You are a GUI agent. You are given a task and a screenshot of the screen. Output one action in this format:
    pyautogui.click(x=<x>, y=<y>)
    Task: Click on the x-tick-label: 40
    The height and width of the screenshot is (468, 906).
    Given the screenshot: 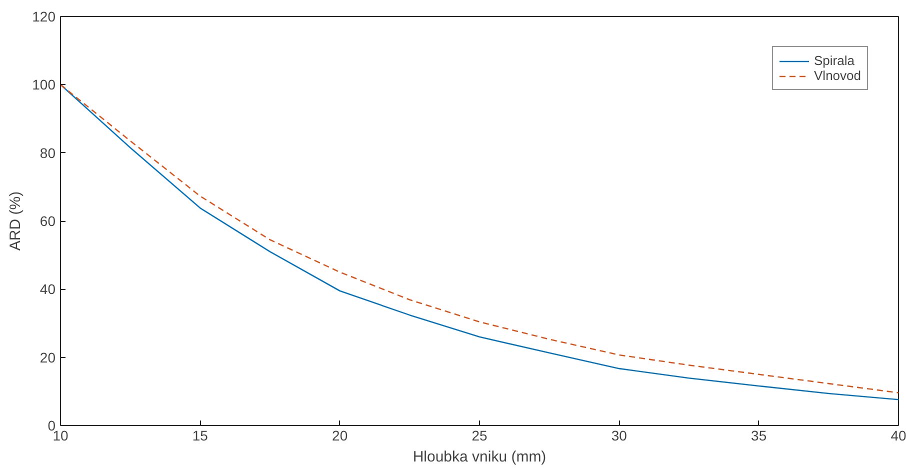 What is the action you would take?
    pyautogui.click(x=898, y=436)
    